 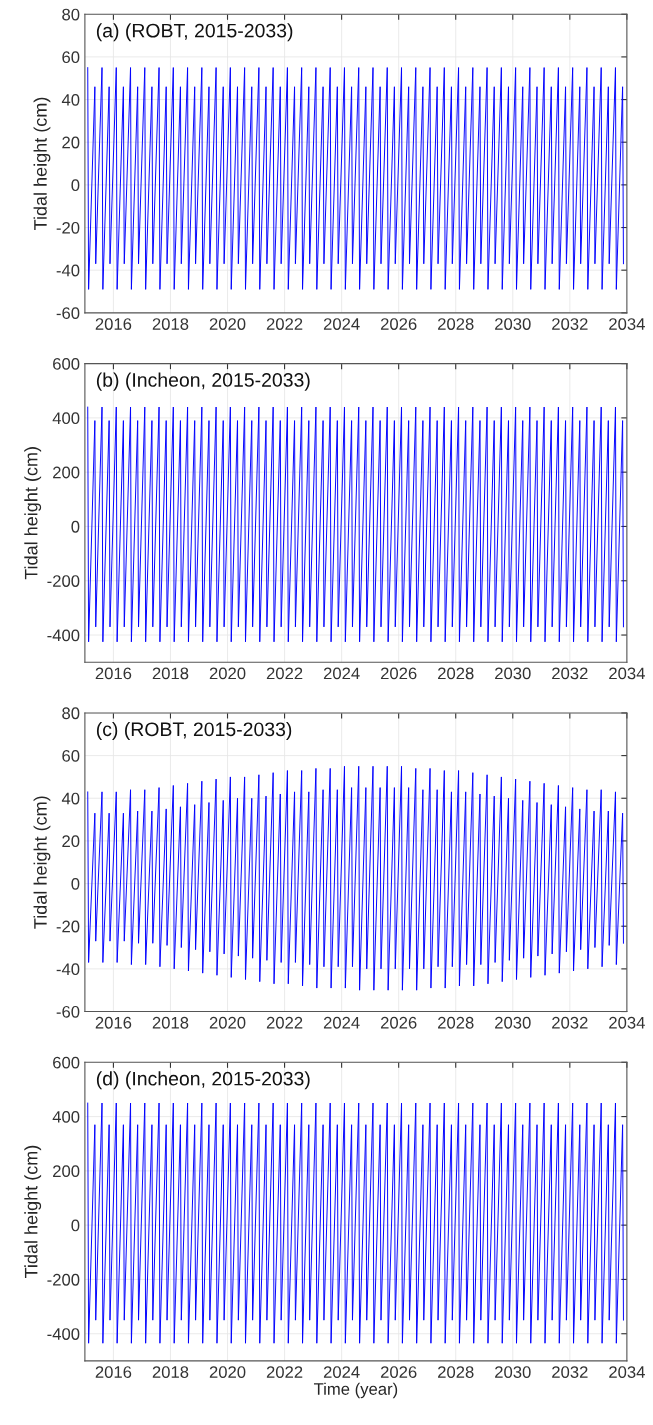 I want to click on chart-title: (c) (ROBT, 2015-2033), so click(x=194, y=731).